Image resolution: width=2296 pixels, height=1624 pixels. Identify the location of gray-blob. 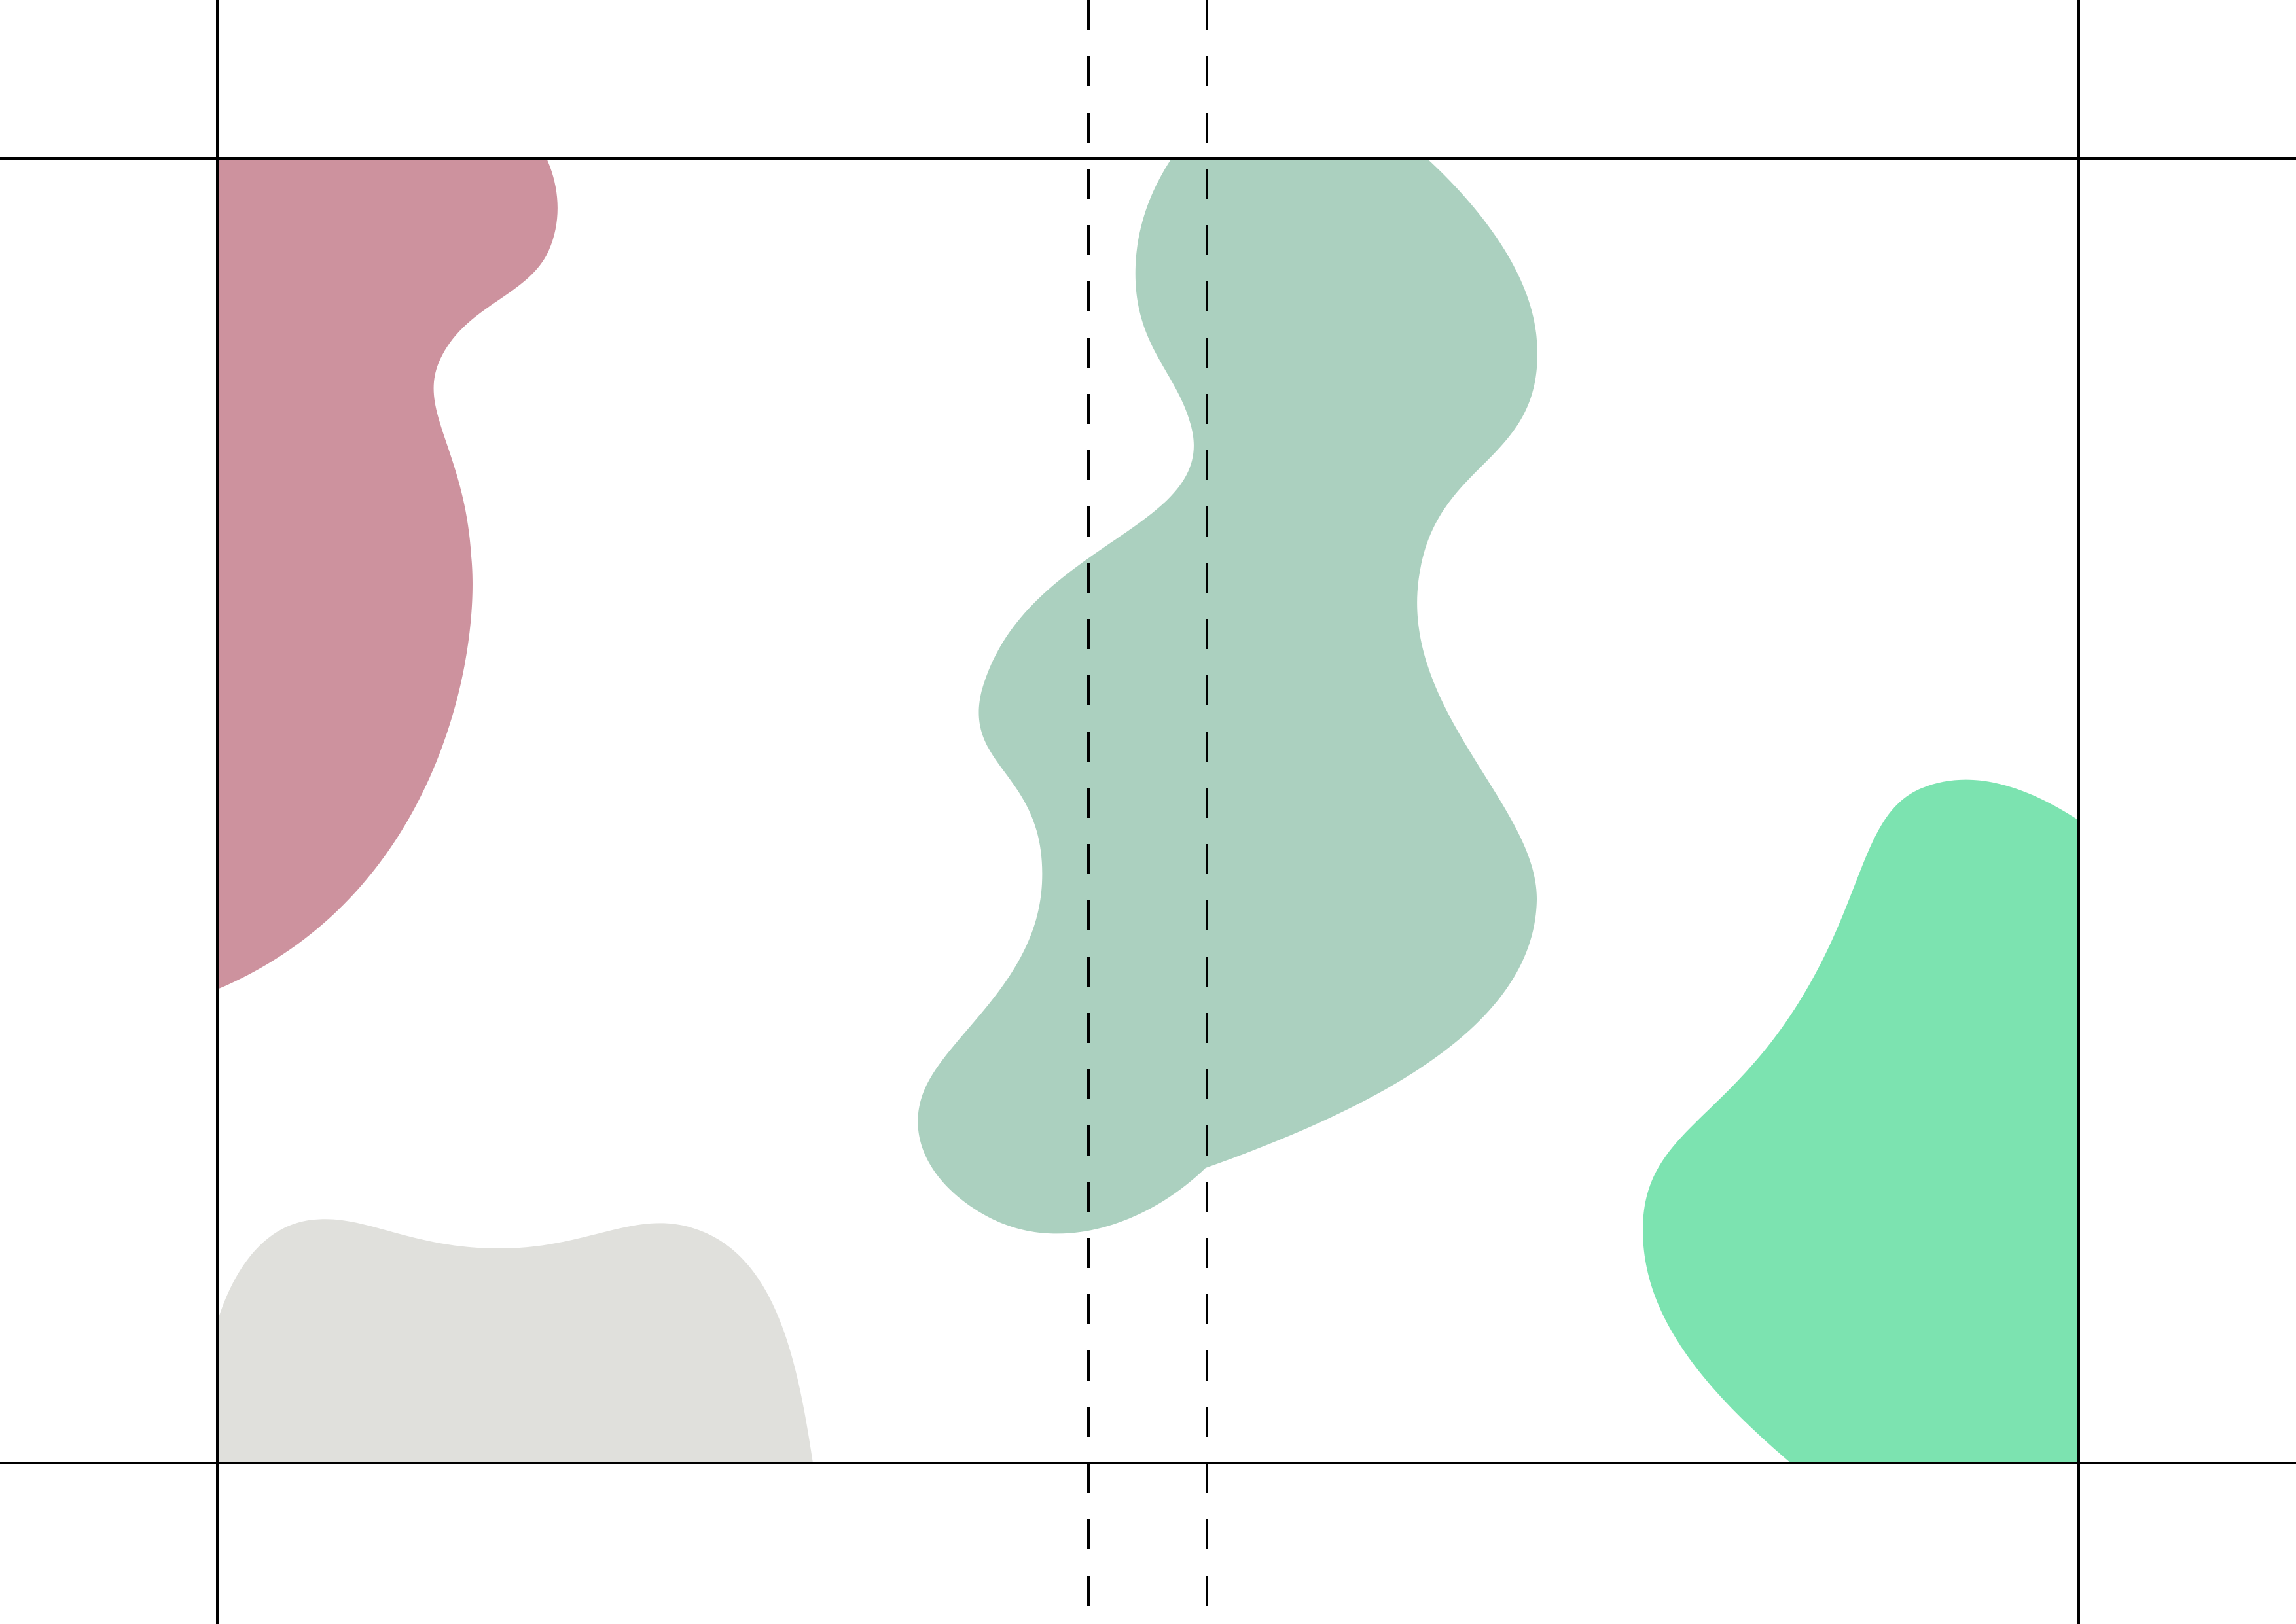
(515, 1341).